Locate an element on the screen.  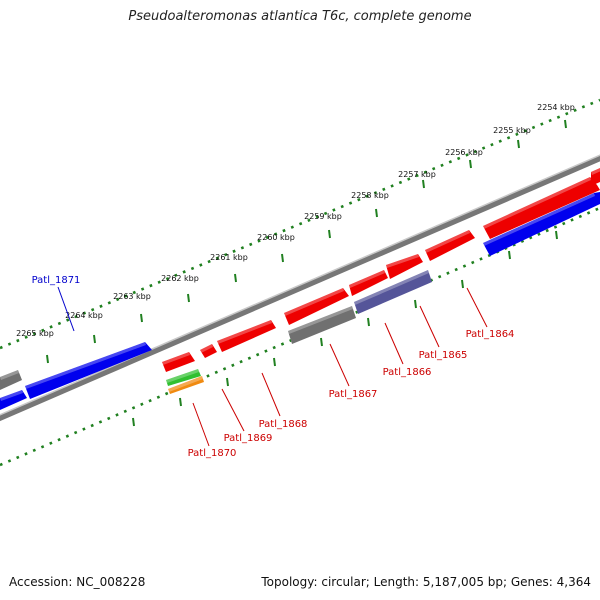
gene-arrow-green is located at coordinates (183, 377).